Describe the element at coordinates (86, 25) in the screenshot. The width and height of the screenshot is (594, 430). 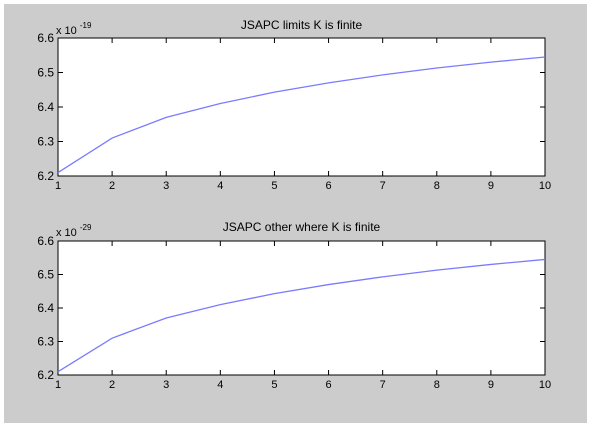
I see `y-exponent-power: -19` at that location.